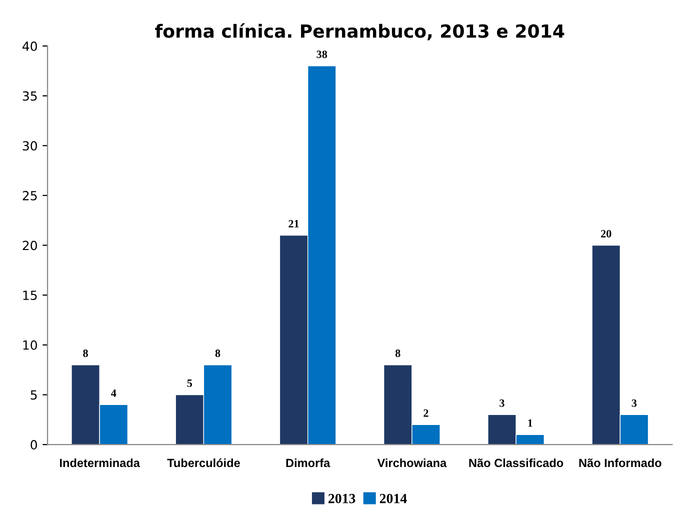 The image size is (679, 511). Describe the element at coordinates (393, 499) in the screenshot. I see `legend-label: 2014` at that location.